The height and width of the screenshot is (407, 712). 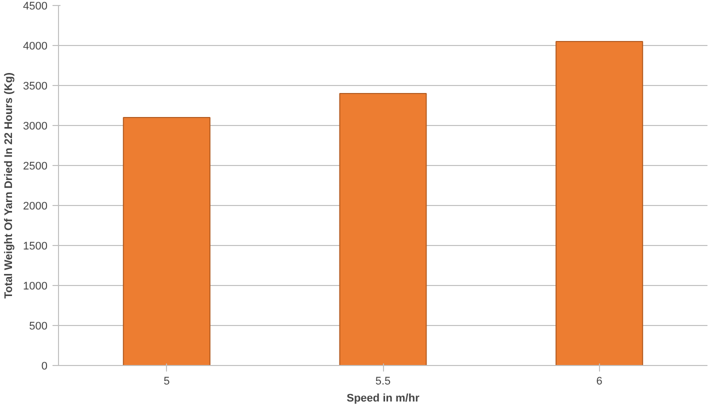 What do you see at coordinates (35, 6) in the screenshot?
I see `y-tick-label: 4500` at bounding box center [35, 6].